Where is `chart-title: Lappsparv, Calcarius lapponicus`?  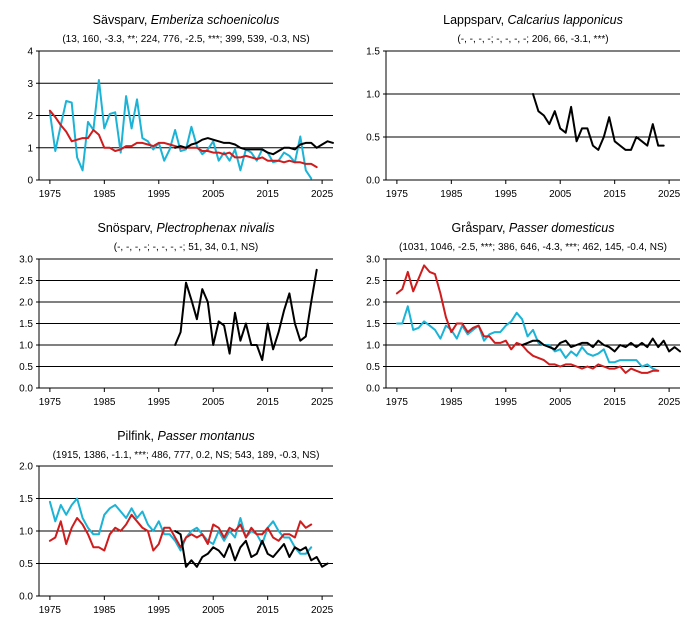
chart-title: Lappsparv, Calcarius lapponicus is located at coordinates (533, 20).